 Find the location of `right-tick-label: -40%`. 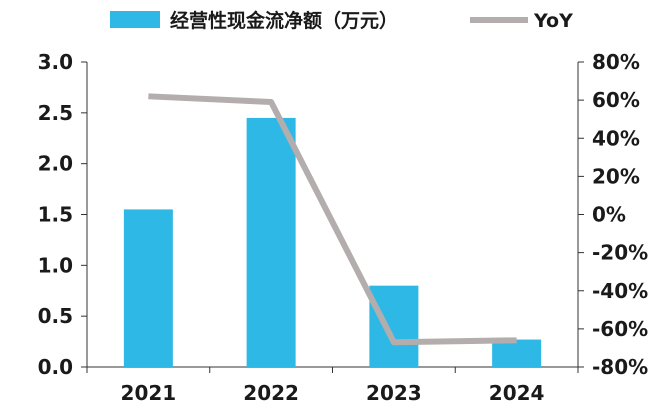

right-tick-label: -40% is located at coordinates (620, 291).